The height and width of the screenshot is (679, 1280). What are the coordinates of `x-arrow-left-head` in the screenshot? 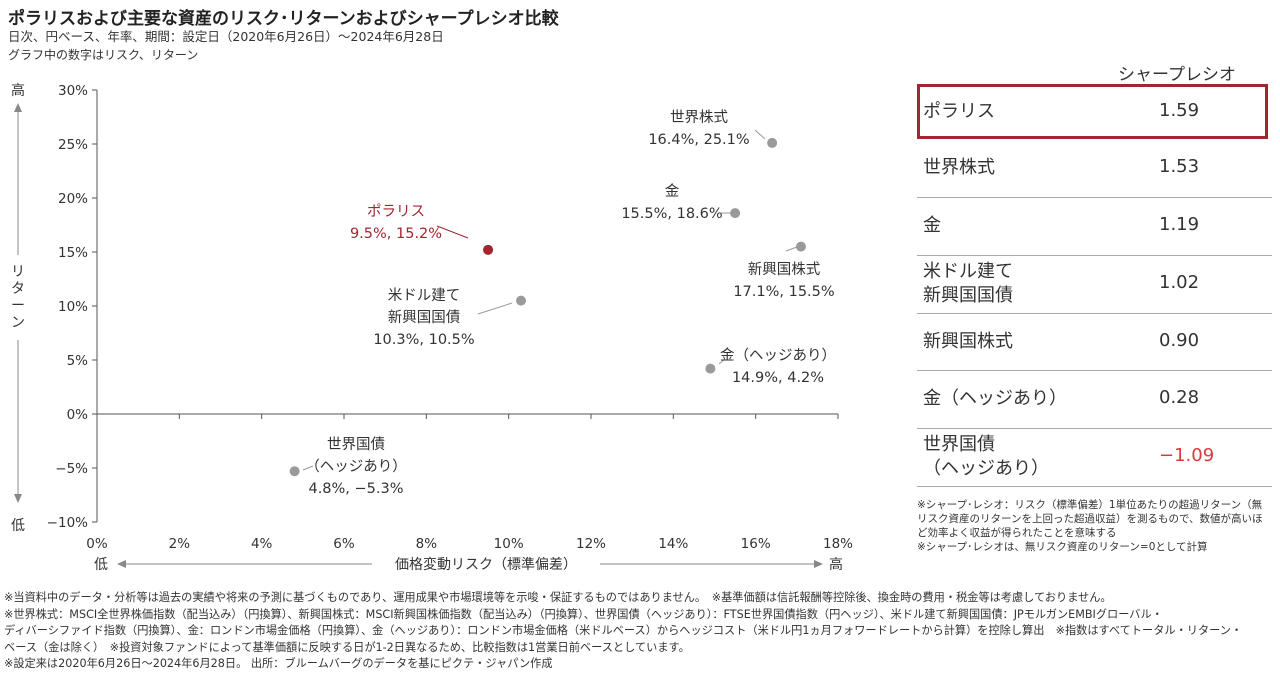 It's located at (121, 564).